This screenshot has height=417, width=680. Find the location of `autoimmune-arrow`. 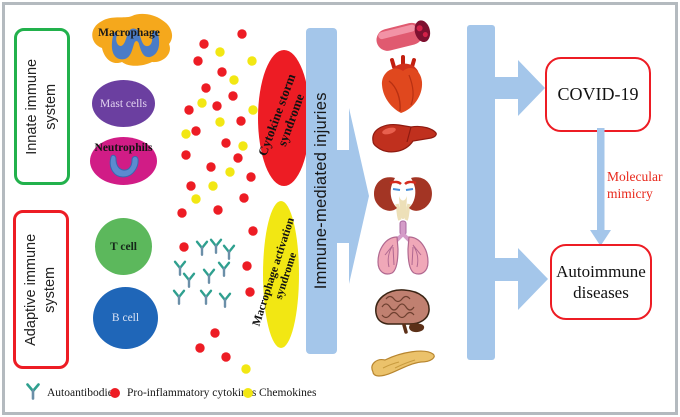

autoimmune-arrow is located at coordinates (521, 279).